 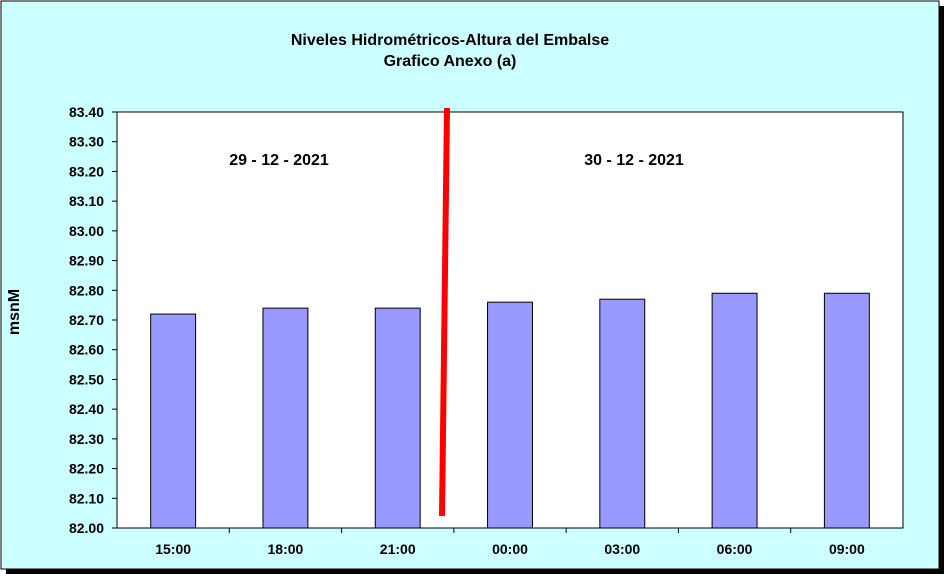 I want to click on chart-subtitle: Grafico Anexo (a), so click(x=450, y=61).